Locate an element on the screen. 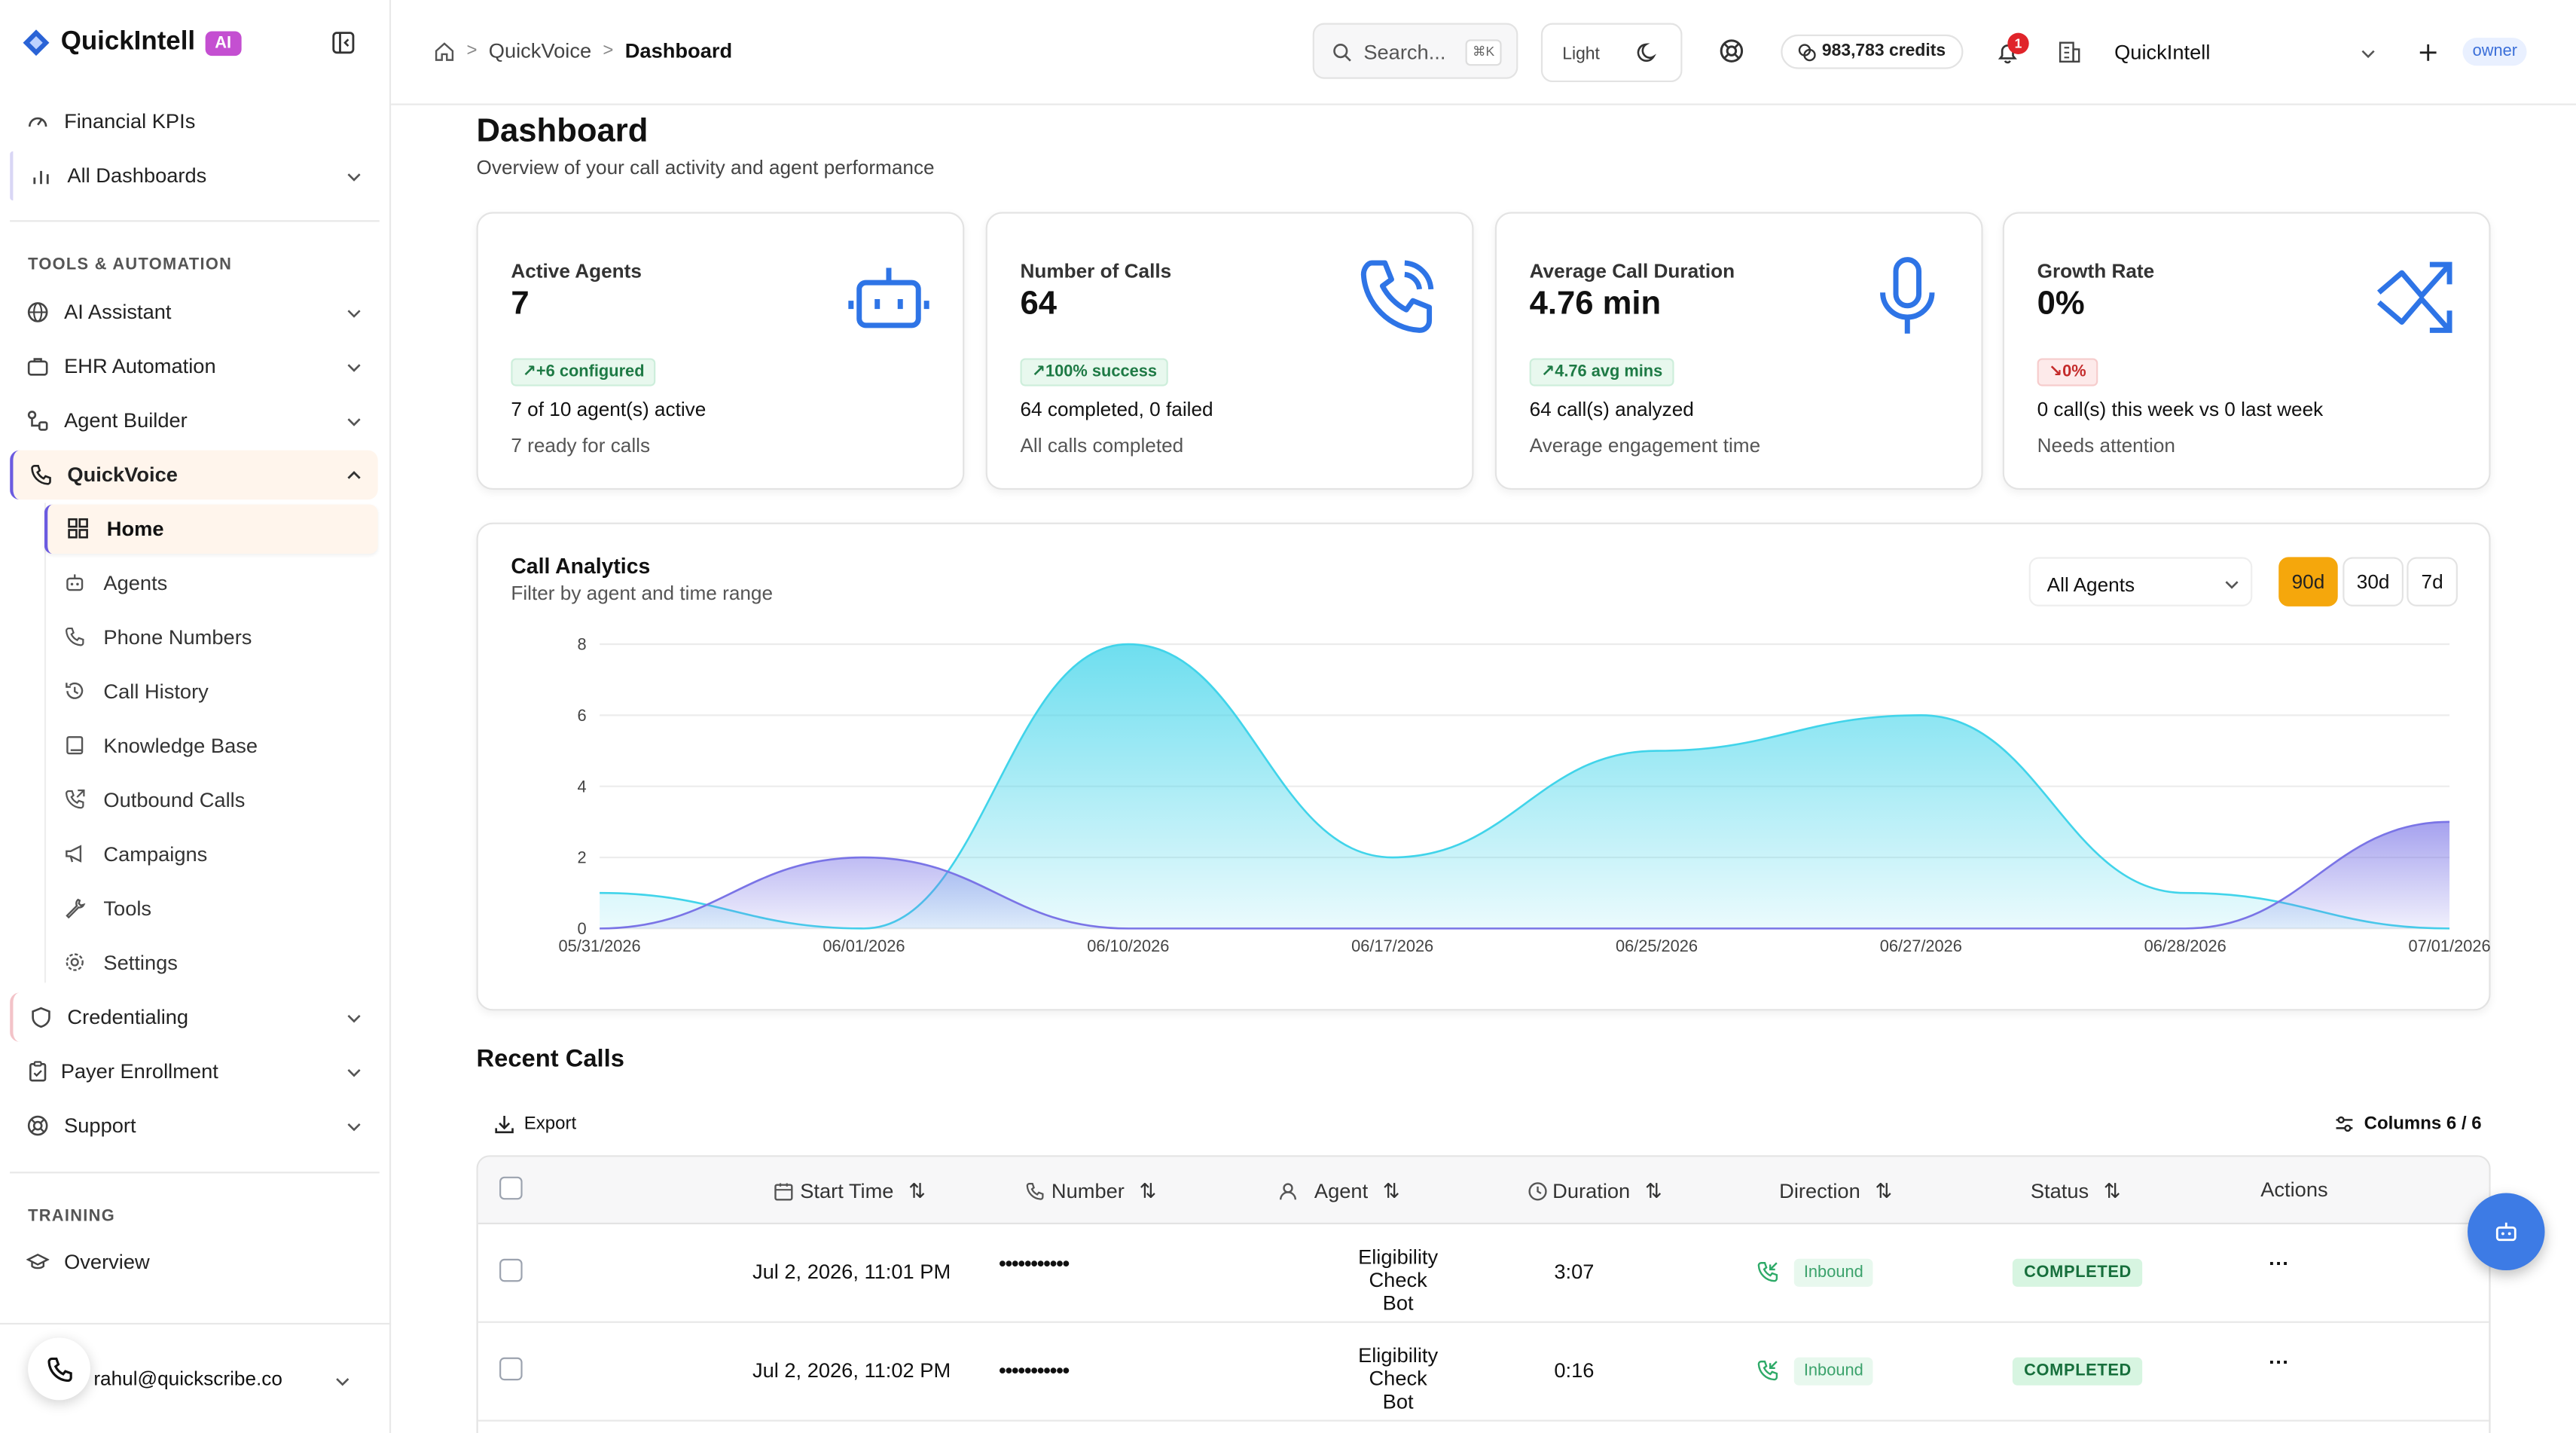 The height and width of the screenshot is (1433, 2576). sidebar-item-ai-assistant: AI Assistant is located at coordinates (194, 312).